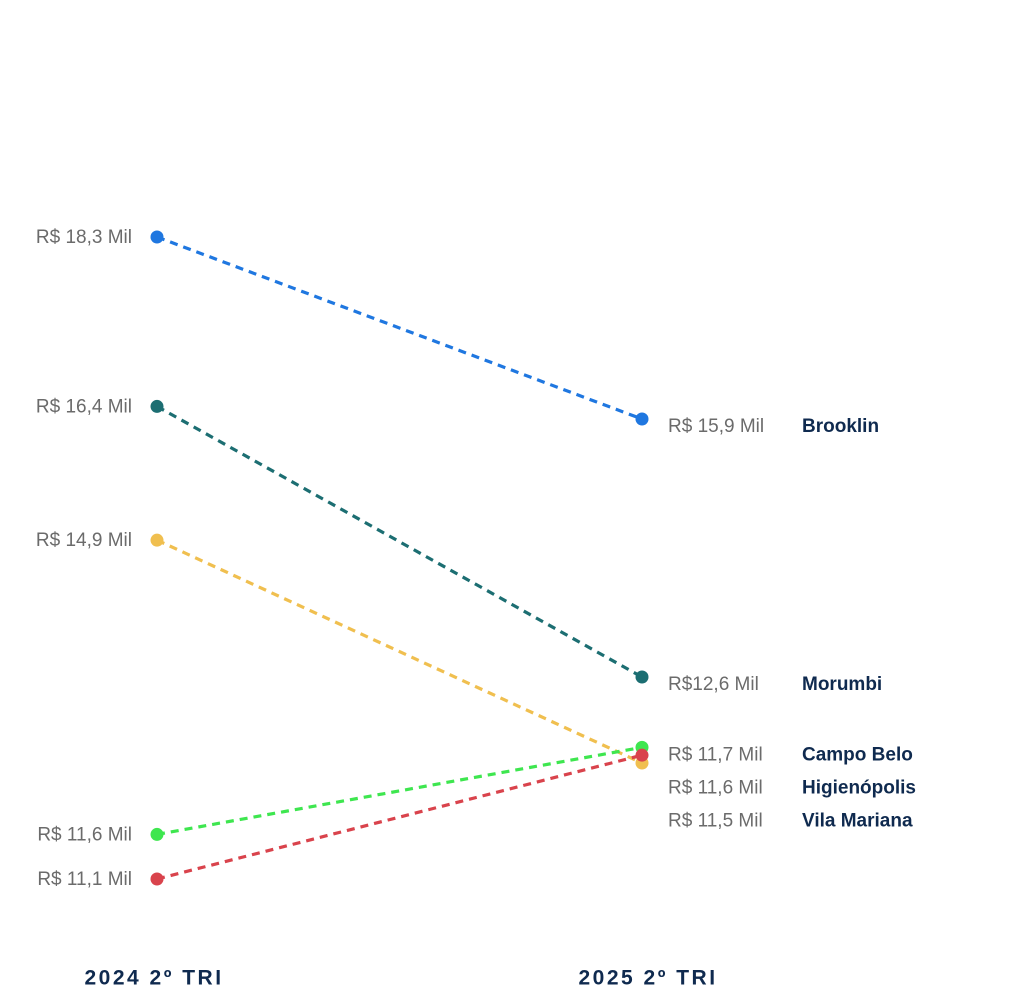 The width and height of the screenshot is (1024, 1008). What do you see at coordinates (157, 237) in the screenshot?
I see `point-2024-brooklin` at bounding box center [157, 237].